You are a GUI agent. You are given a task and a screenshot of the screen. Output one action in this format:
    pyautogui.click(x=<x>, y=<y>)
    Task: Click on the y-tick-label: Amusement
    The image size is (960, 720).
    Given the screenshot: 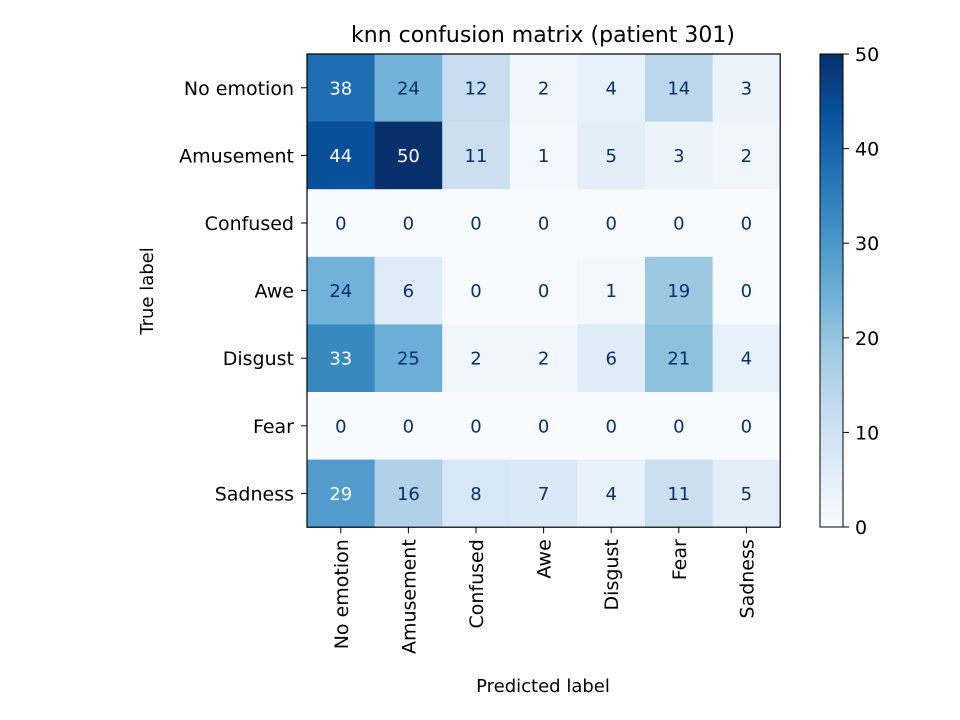 What is the action you would take?
    pyautogui.click(x=236, y=156)
    